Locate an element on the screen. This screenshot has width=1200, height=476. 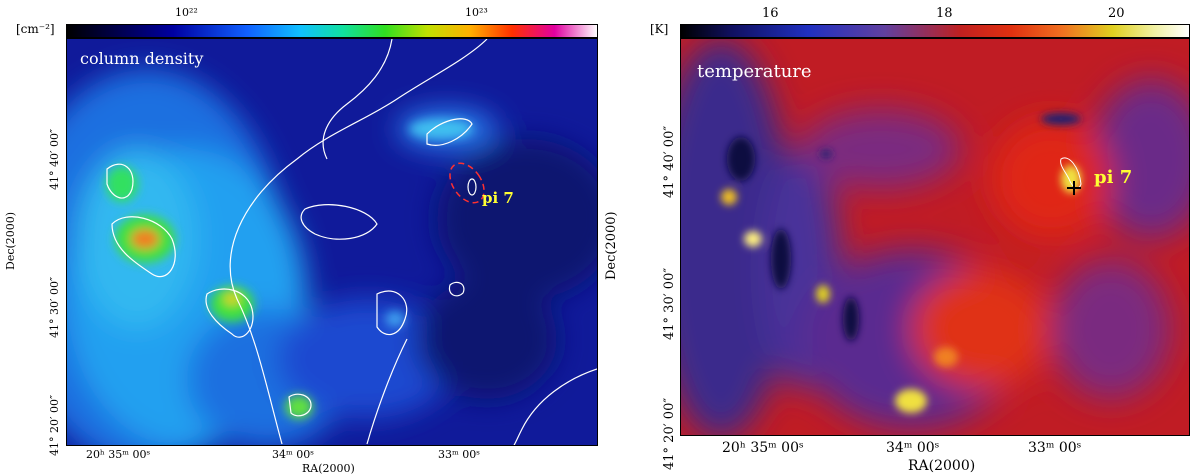
colorbar-tick-20: 20 is located at coordinates (1116, 13).